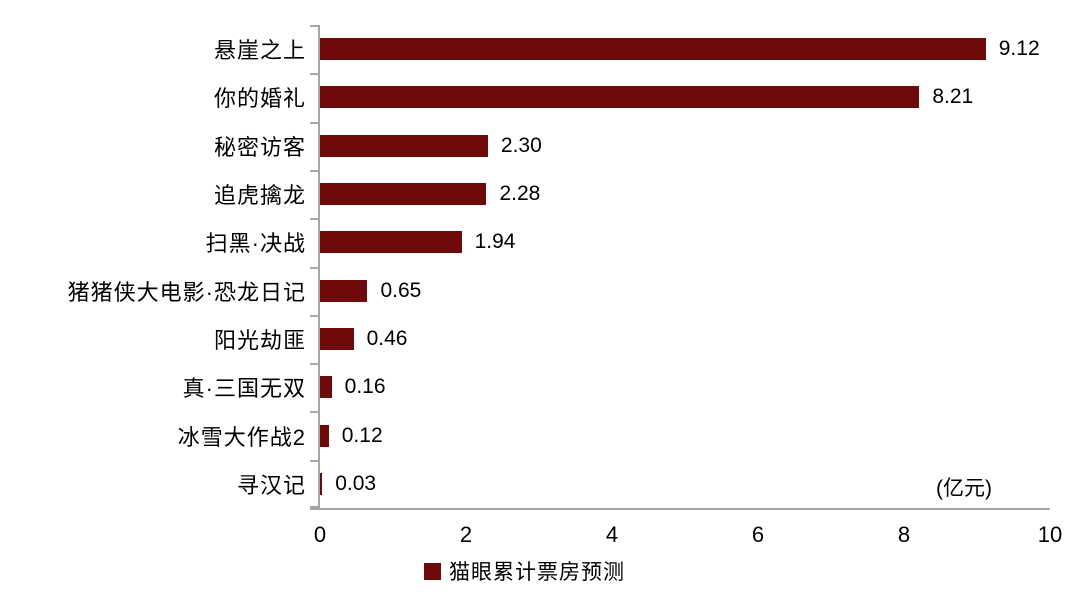 Image resolution: width=1080 pixels, height=597 pixels. What do you see at coordinates (685, 435) in the screenshot?
I see `bar-row: 0.12` at bounding box center [685, 435].